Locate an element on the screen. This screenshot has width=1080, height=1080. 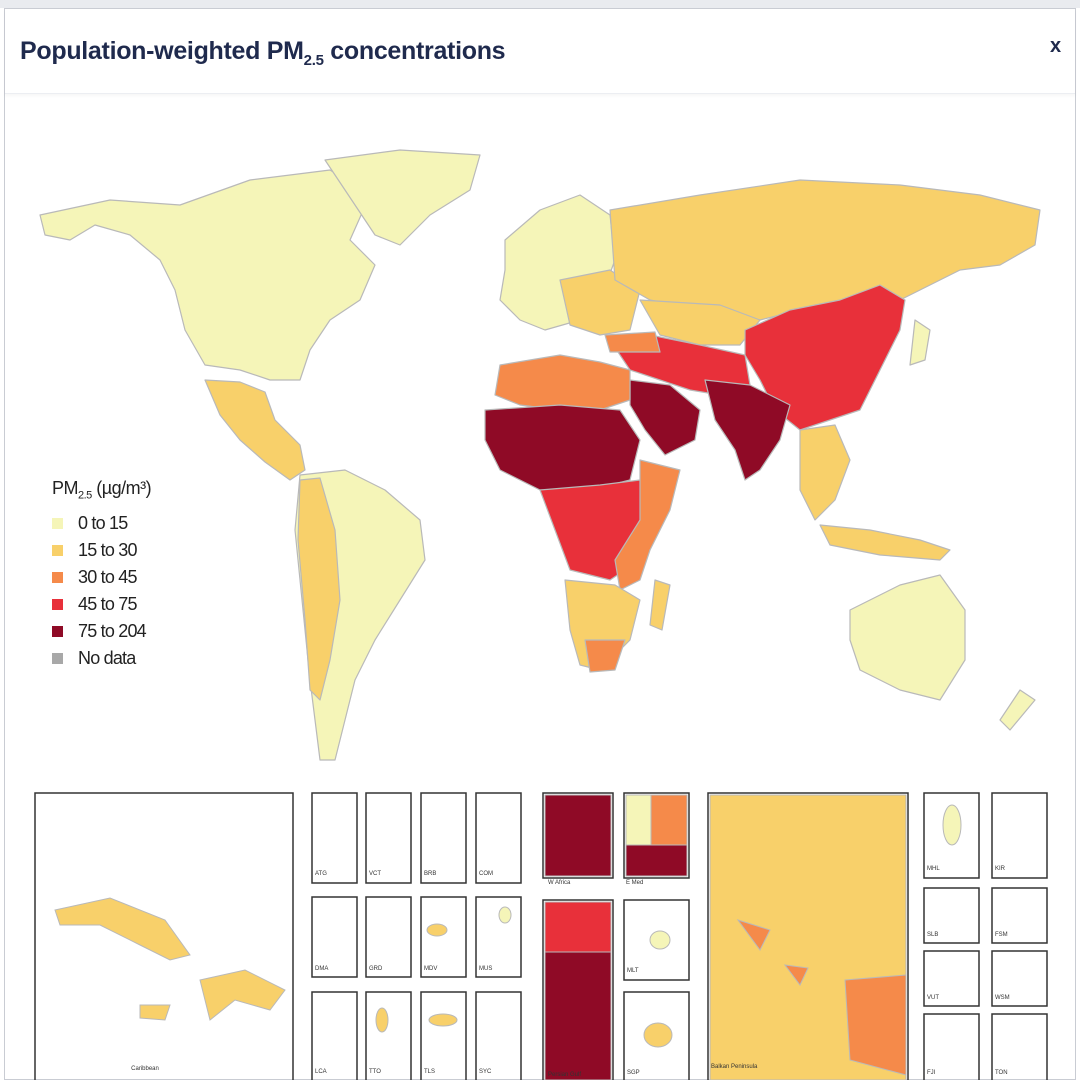
legend-label: 15 to 30 is located at coordinates (107, 549).